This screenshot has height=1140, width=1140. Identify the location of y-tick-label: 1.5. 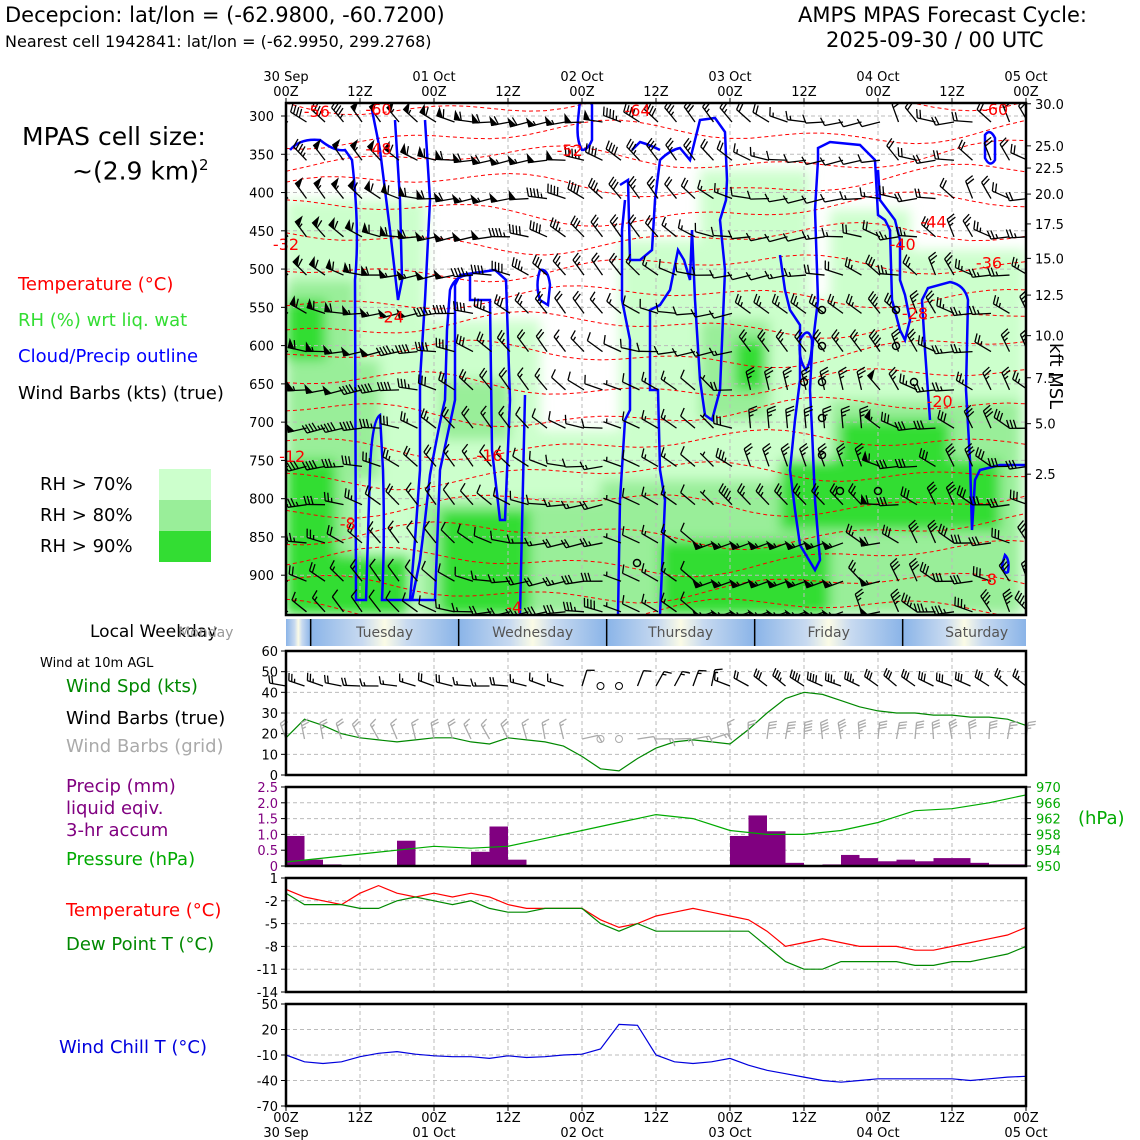
(267, 820).